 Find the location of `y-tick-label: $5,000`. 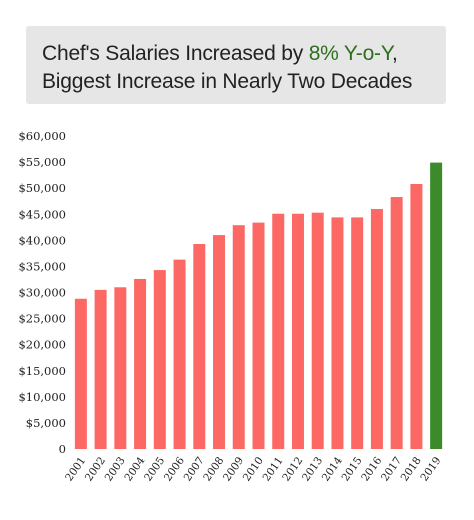

y-tick-label: $5,000 is located at coordinates (46, 423).